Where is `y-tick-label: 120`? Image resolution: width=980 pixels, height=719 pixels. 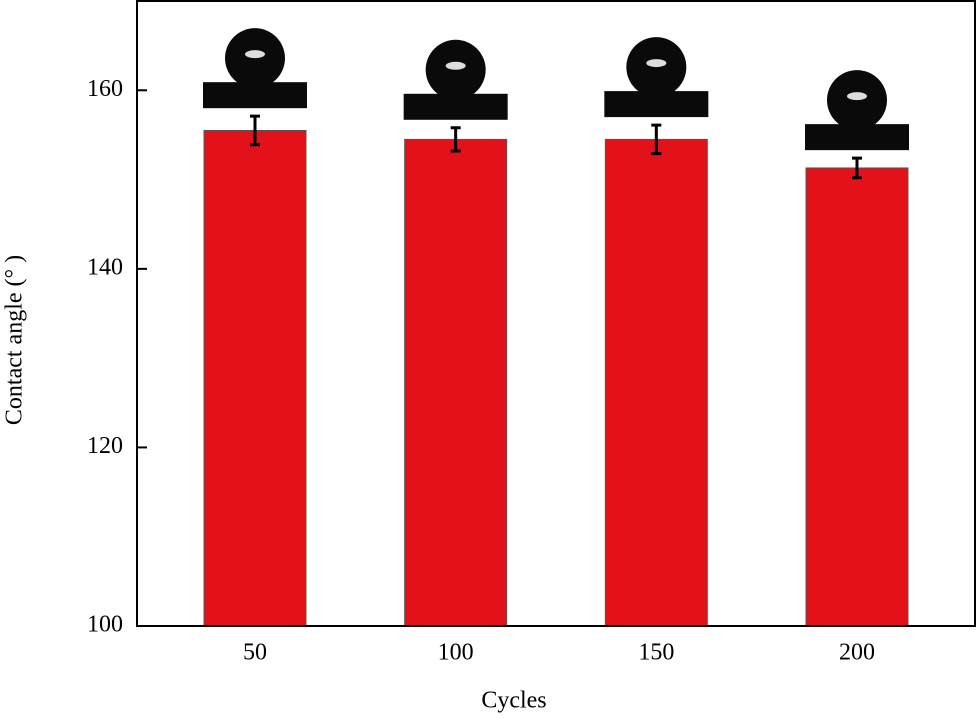
y-tick-label: 120 is located at coordinates (105, 446).